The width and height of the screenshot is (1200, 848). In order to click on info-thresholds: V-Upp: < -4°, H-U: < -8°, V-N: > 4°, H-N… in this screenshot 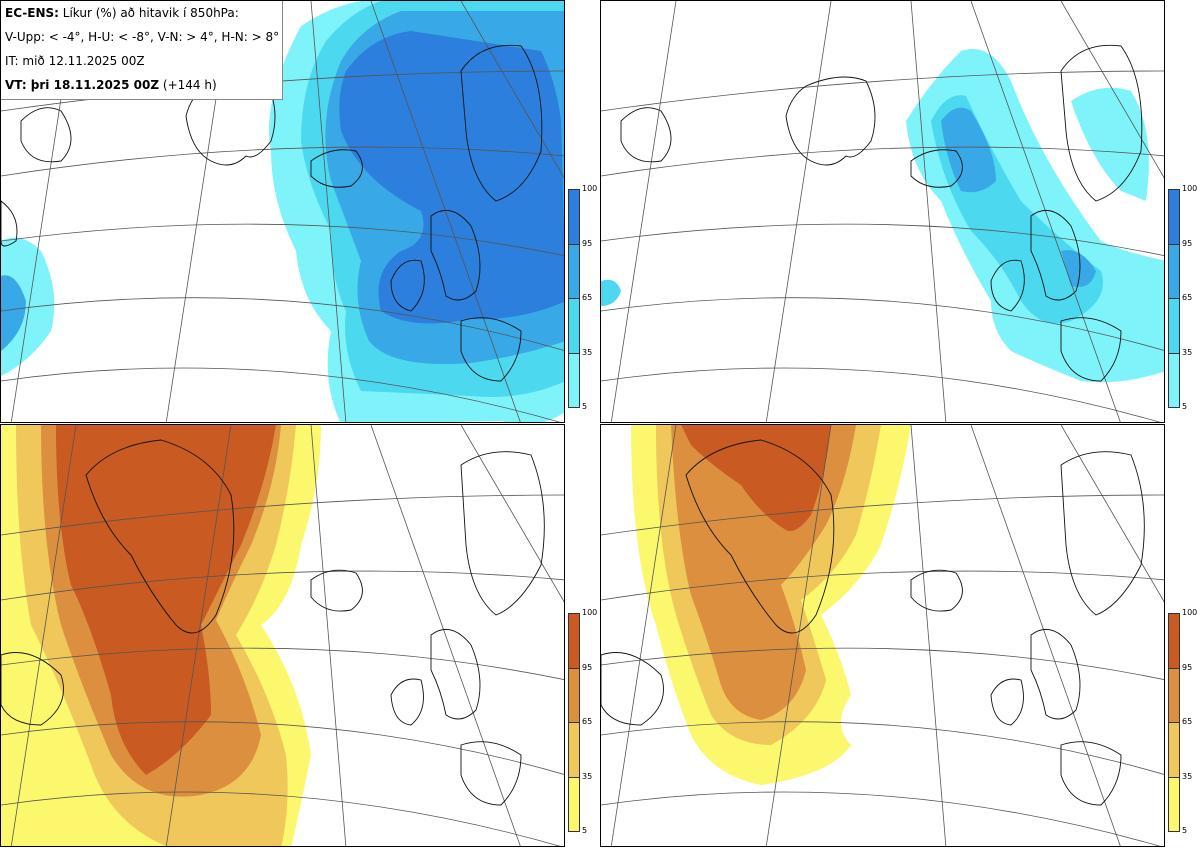, I will do `click(142, 37)`.